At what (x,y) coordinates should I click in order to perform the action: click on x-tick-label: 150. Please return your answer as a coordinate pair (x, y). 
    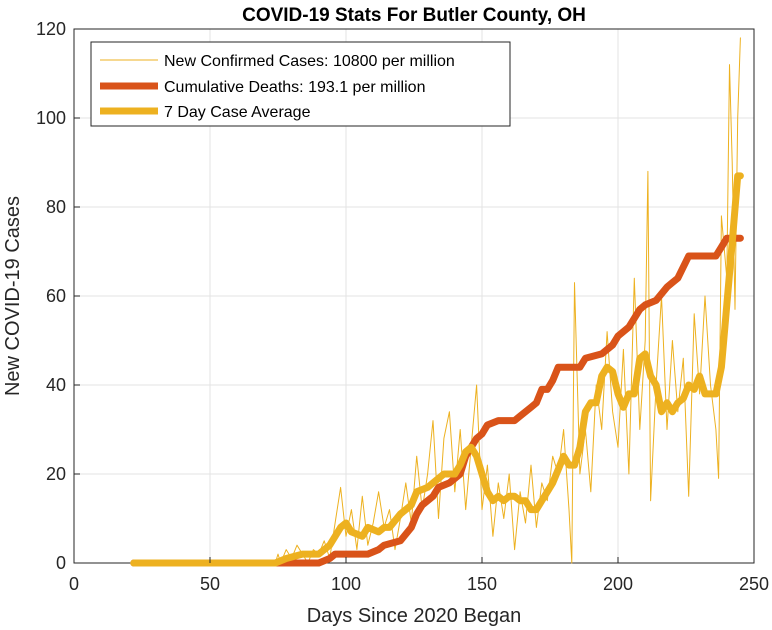
    Looking at the image, I should click on (482, 584).